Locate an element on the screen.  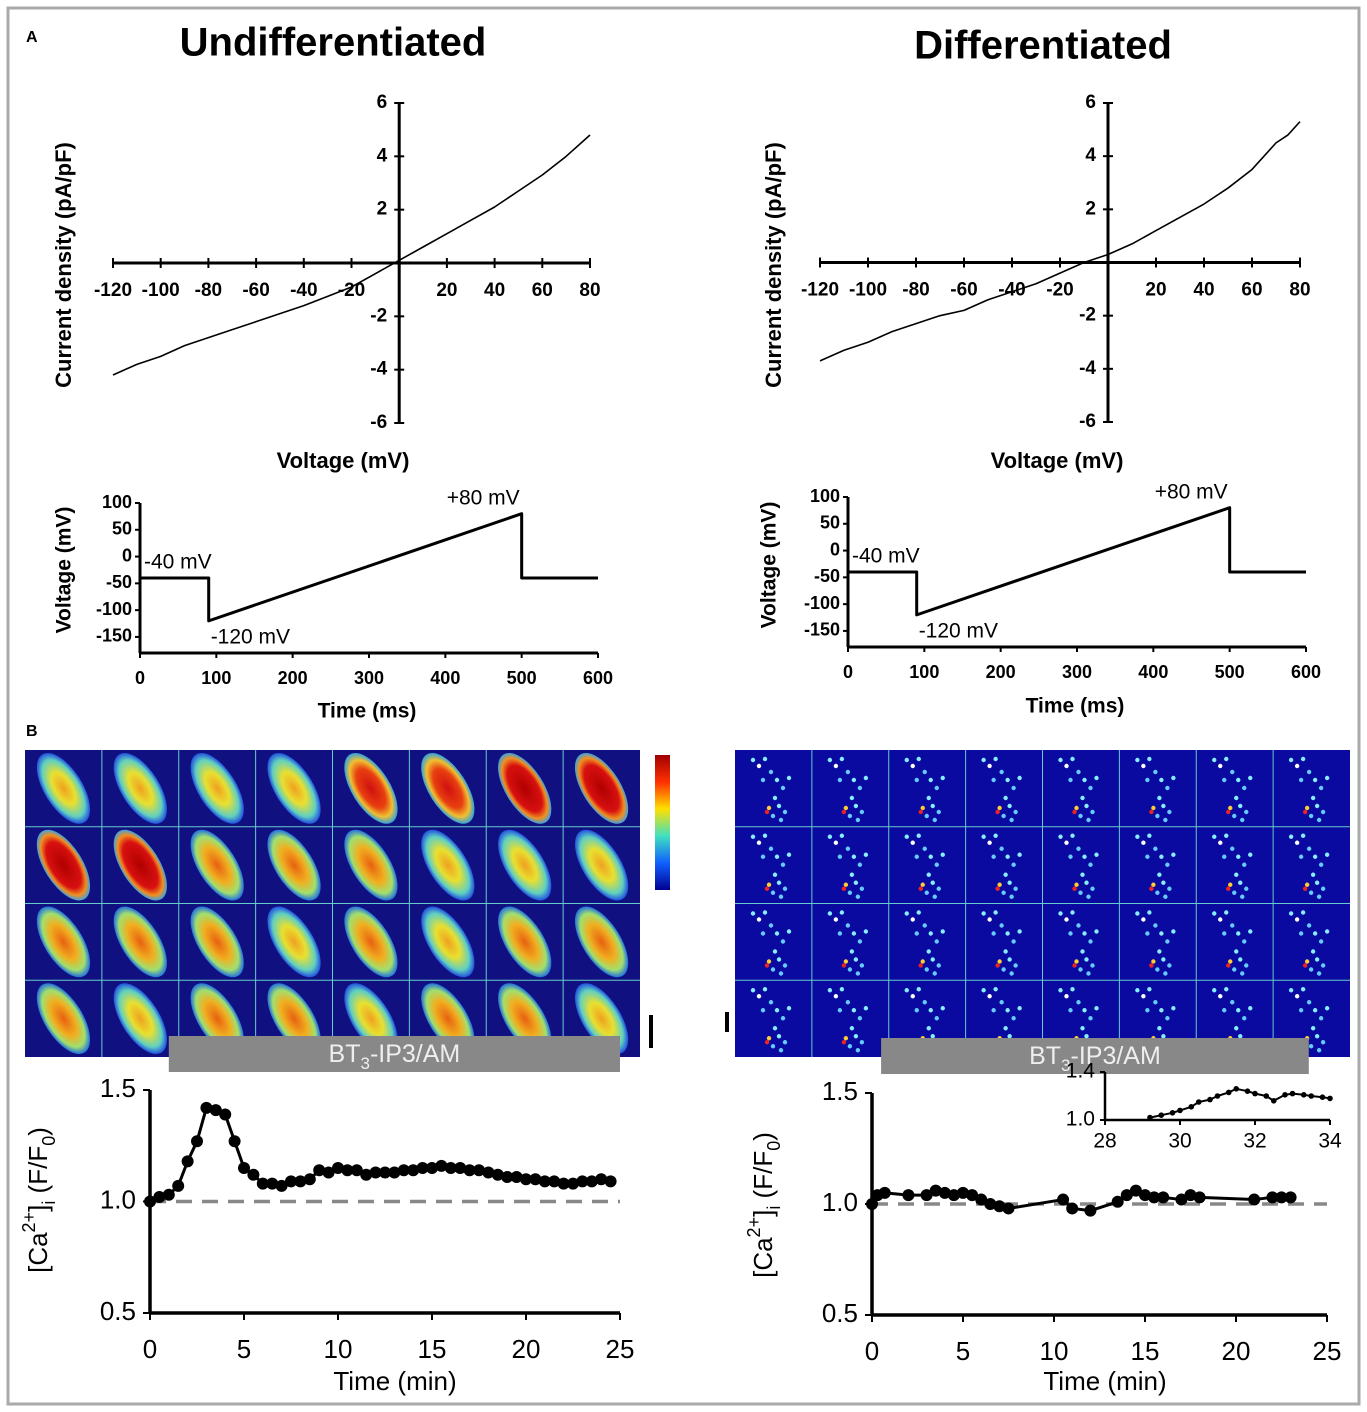
x-tick-label: 100 is located at coordinates (216, 678).